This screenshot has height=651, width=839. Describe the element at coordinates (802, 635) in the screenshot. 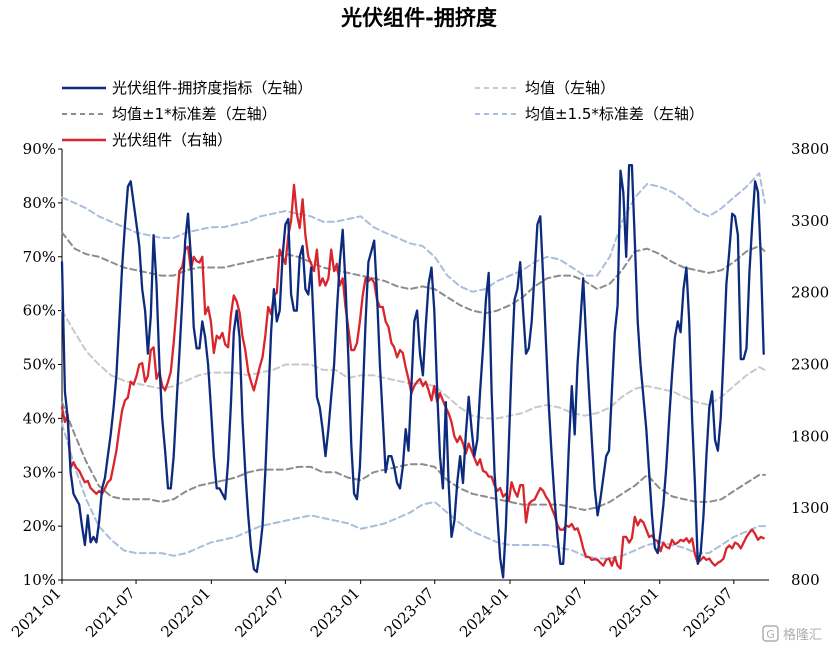

I see `watermark-text: 格隆汇` at that location.